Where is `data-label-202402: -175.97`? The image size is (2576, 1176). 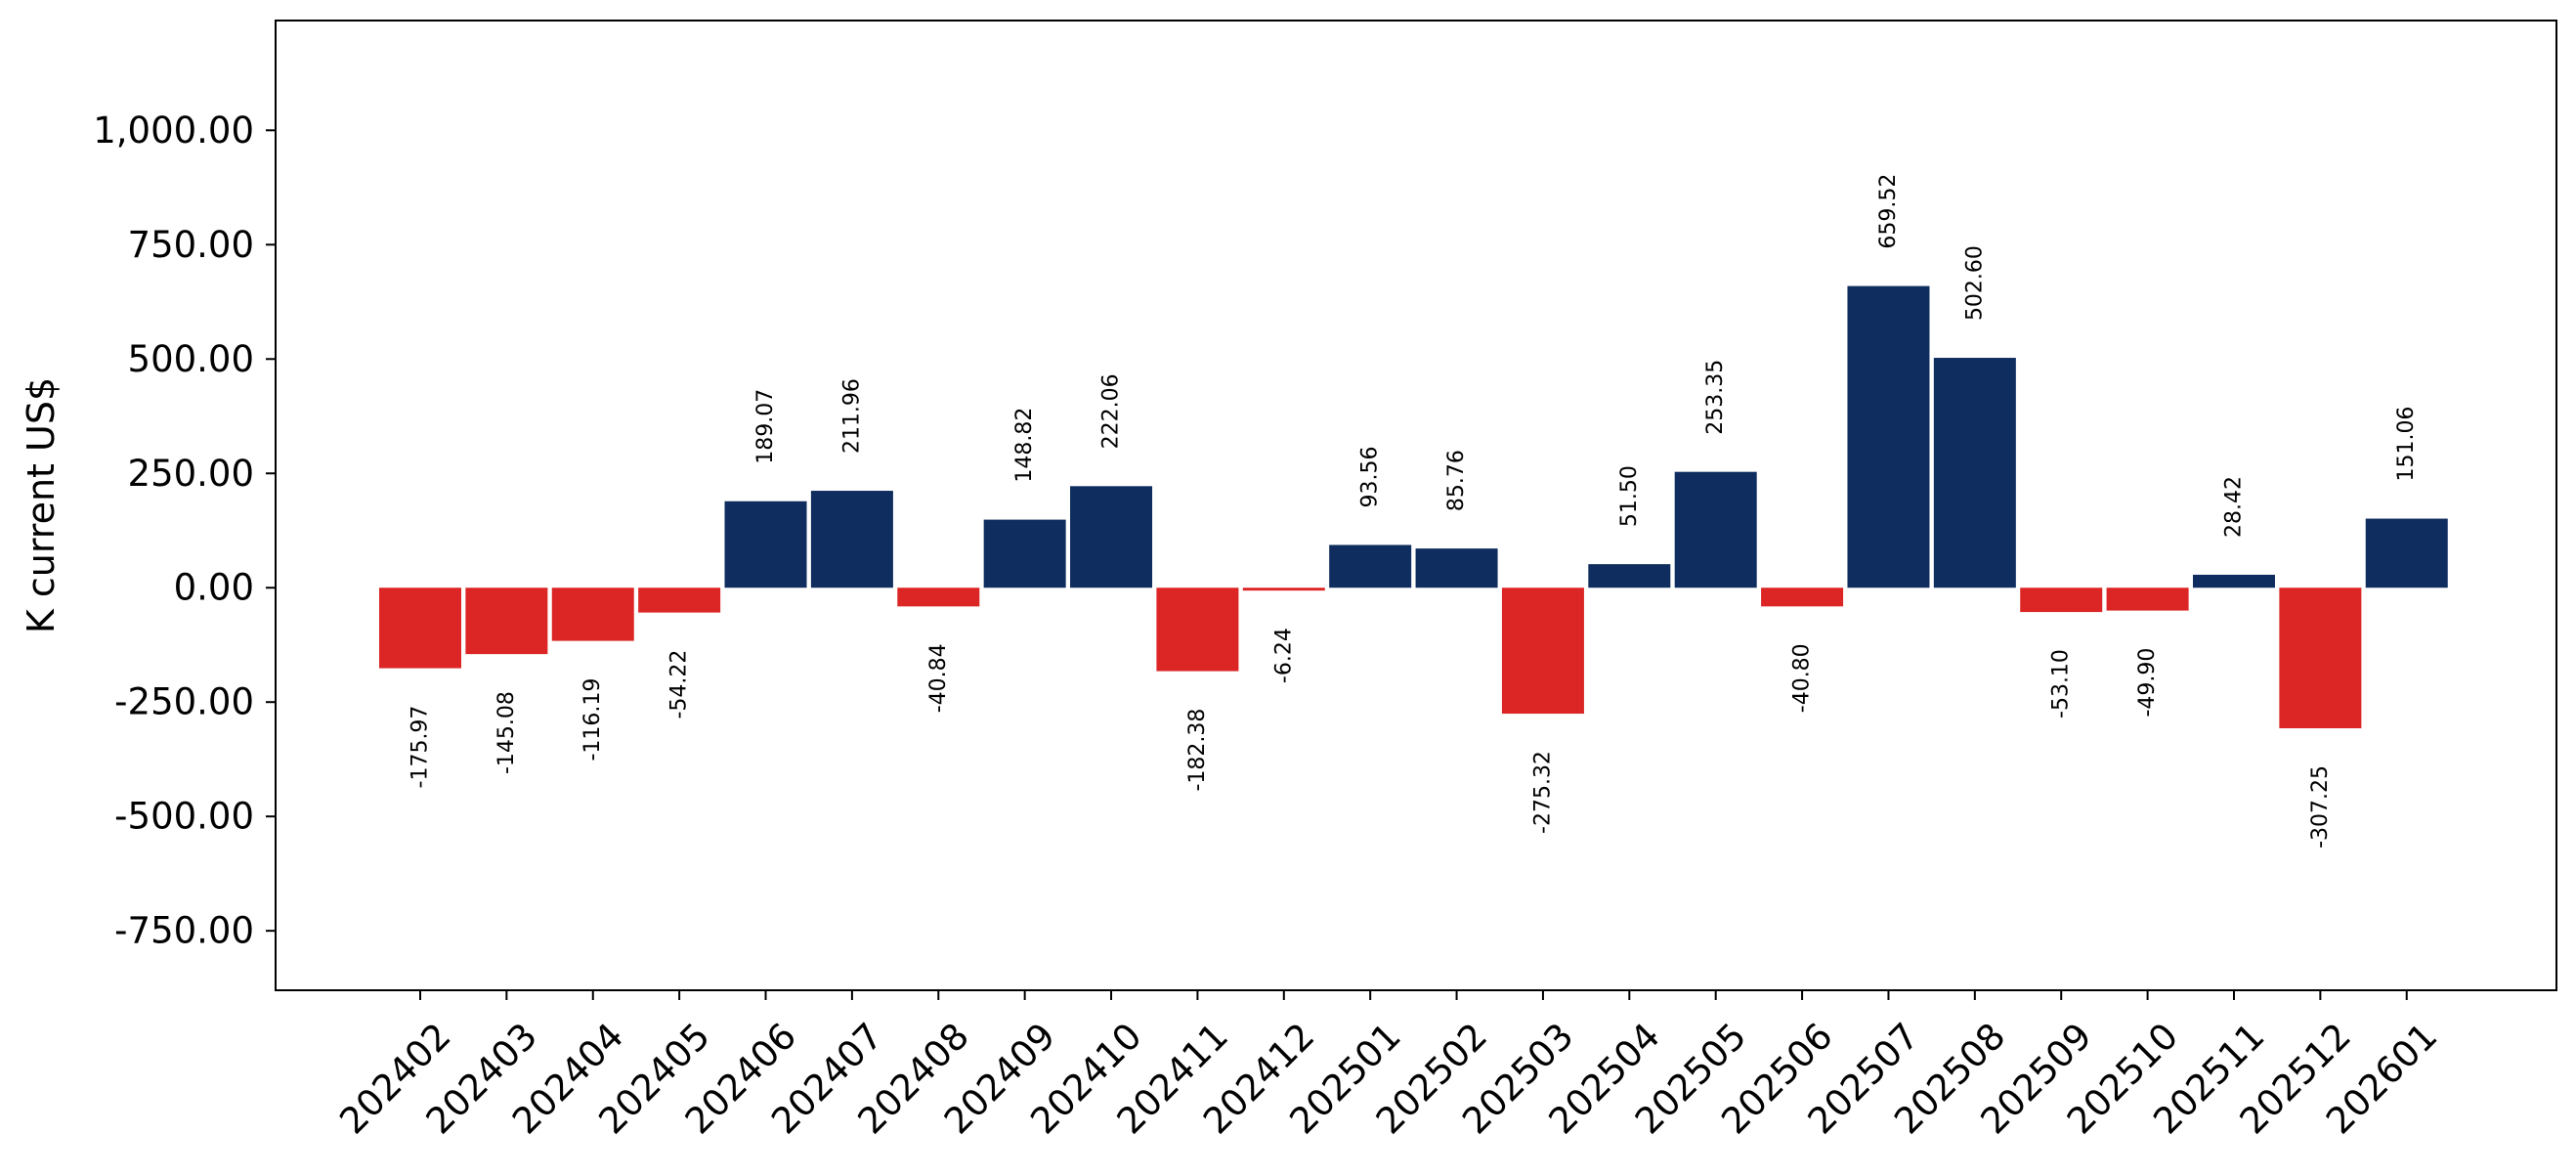
data-label-202402: -175.97 is located at coordinates (421, 747).